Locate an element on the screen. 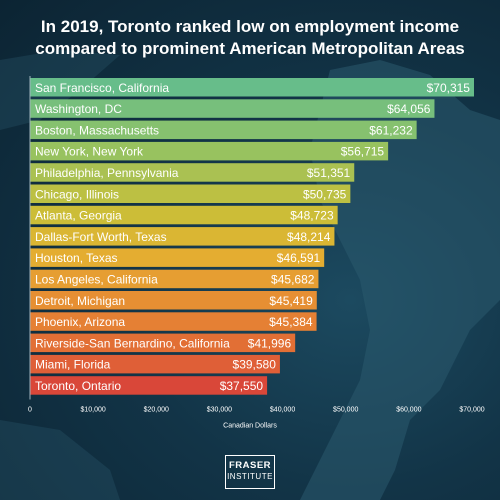  bar-category-label: Chicago, Illinois is located at coordinates (77, 194).